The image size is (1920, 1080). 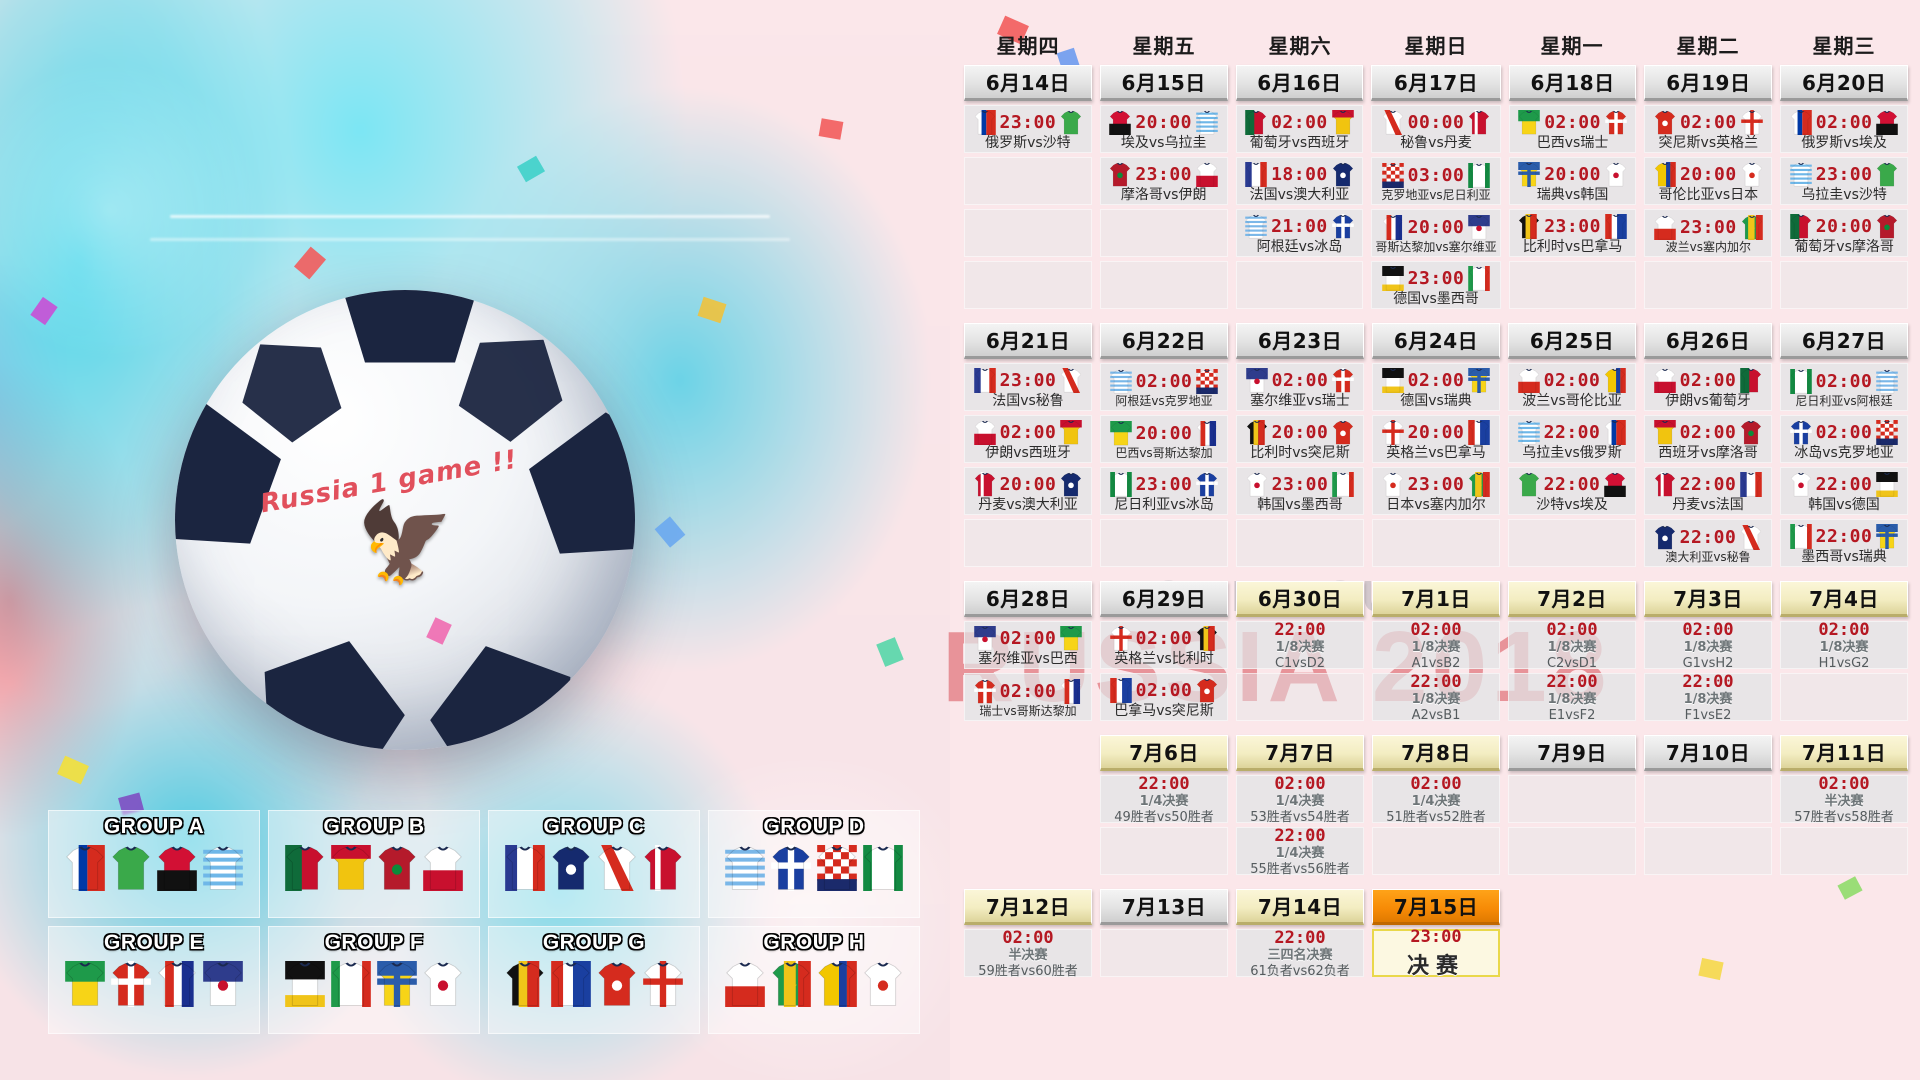 What do you see at coordinates (1436, 697) in the screenshot?
I see `knockout-match-cell: 22:00 1/8决赛 A2vsB1` at bounding box center [1436, 697].